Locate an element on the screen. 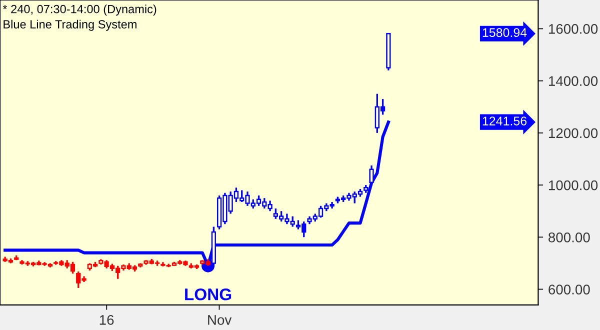 This screenshot has width=600, height=330. candlestick is located at coordinates (371, 175).